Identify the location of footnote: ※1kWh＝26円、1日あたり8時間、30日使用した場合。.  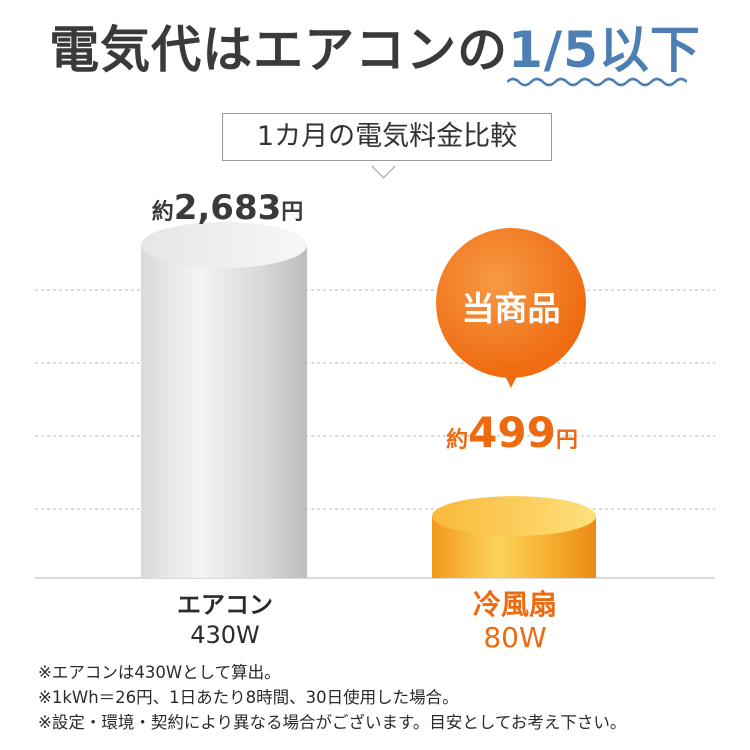
(248, 697).